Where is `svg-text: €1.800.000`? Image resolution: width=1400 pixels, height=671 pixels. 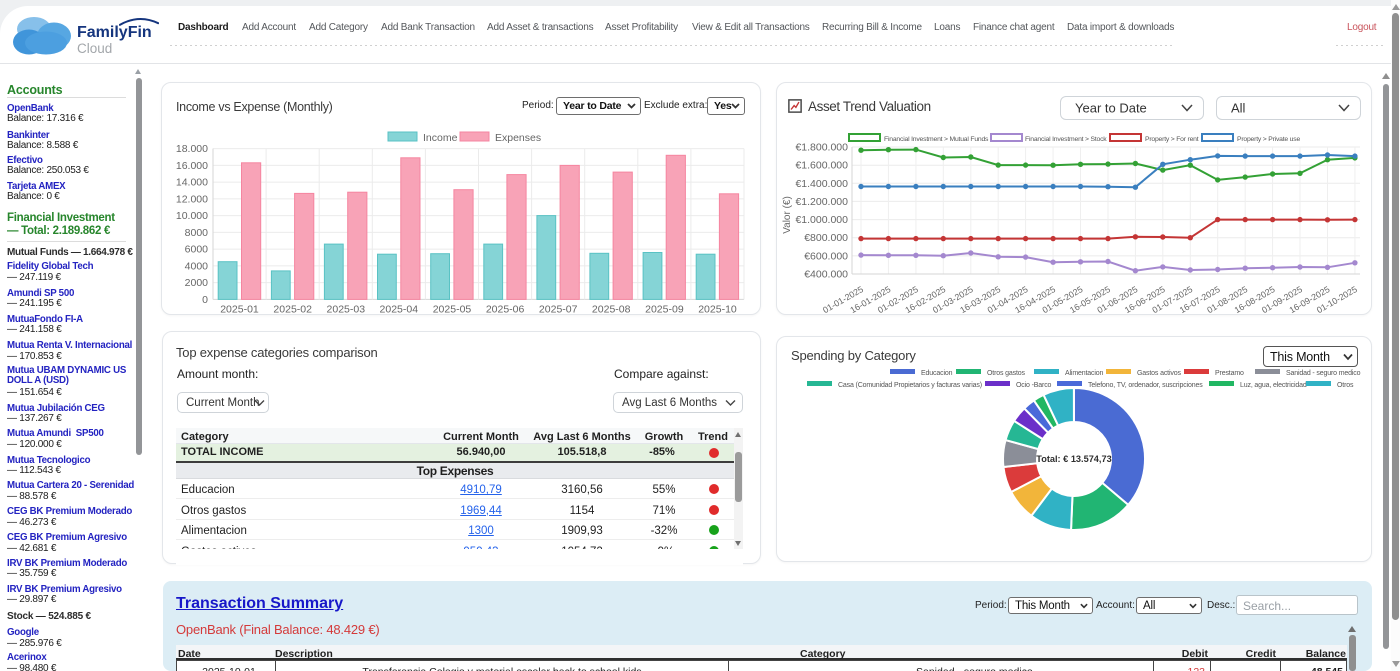
svg-text: €1.800.000 is located at coordinates (821, 148).